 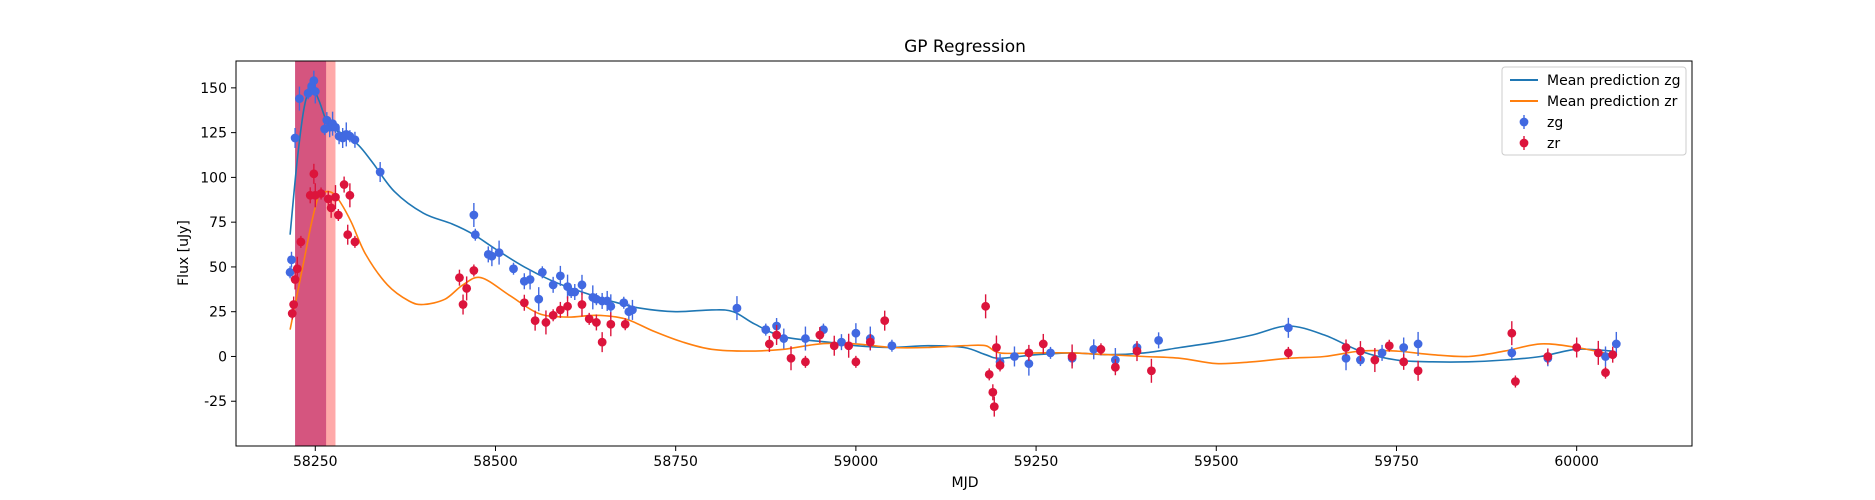 I want to click on x-axis: 58250 58500 58750 59000 59250 59500 59750 60000, so click(x=946, y=458).